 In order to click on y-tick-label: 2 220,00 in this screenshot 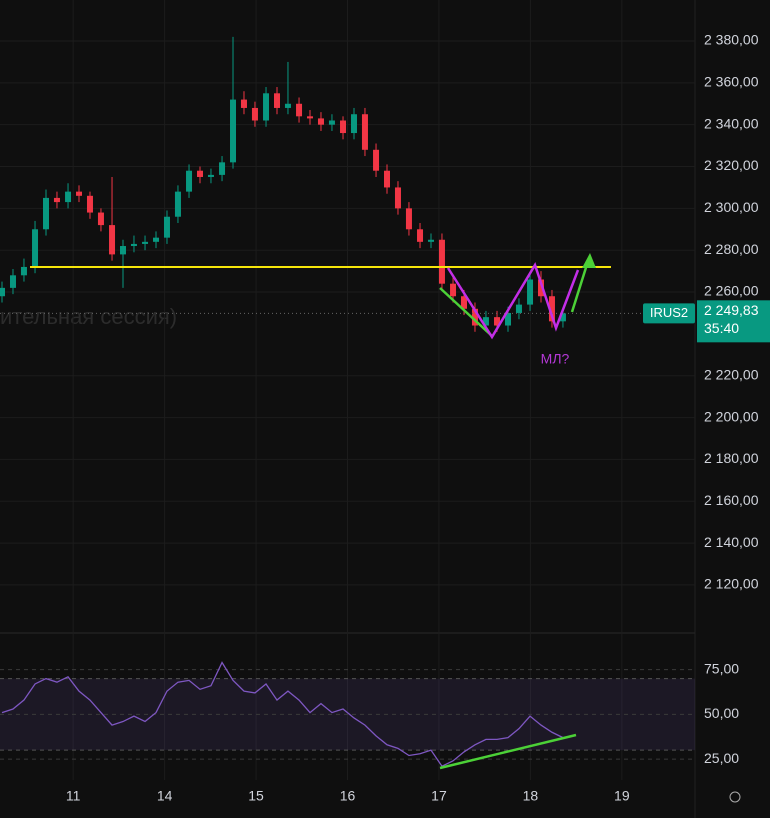, I will do `click(731, 374)`.